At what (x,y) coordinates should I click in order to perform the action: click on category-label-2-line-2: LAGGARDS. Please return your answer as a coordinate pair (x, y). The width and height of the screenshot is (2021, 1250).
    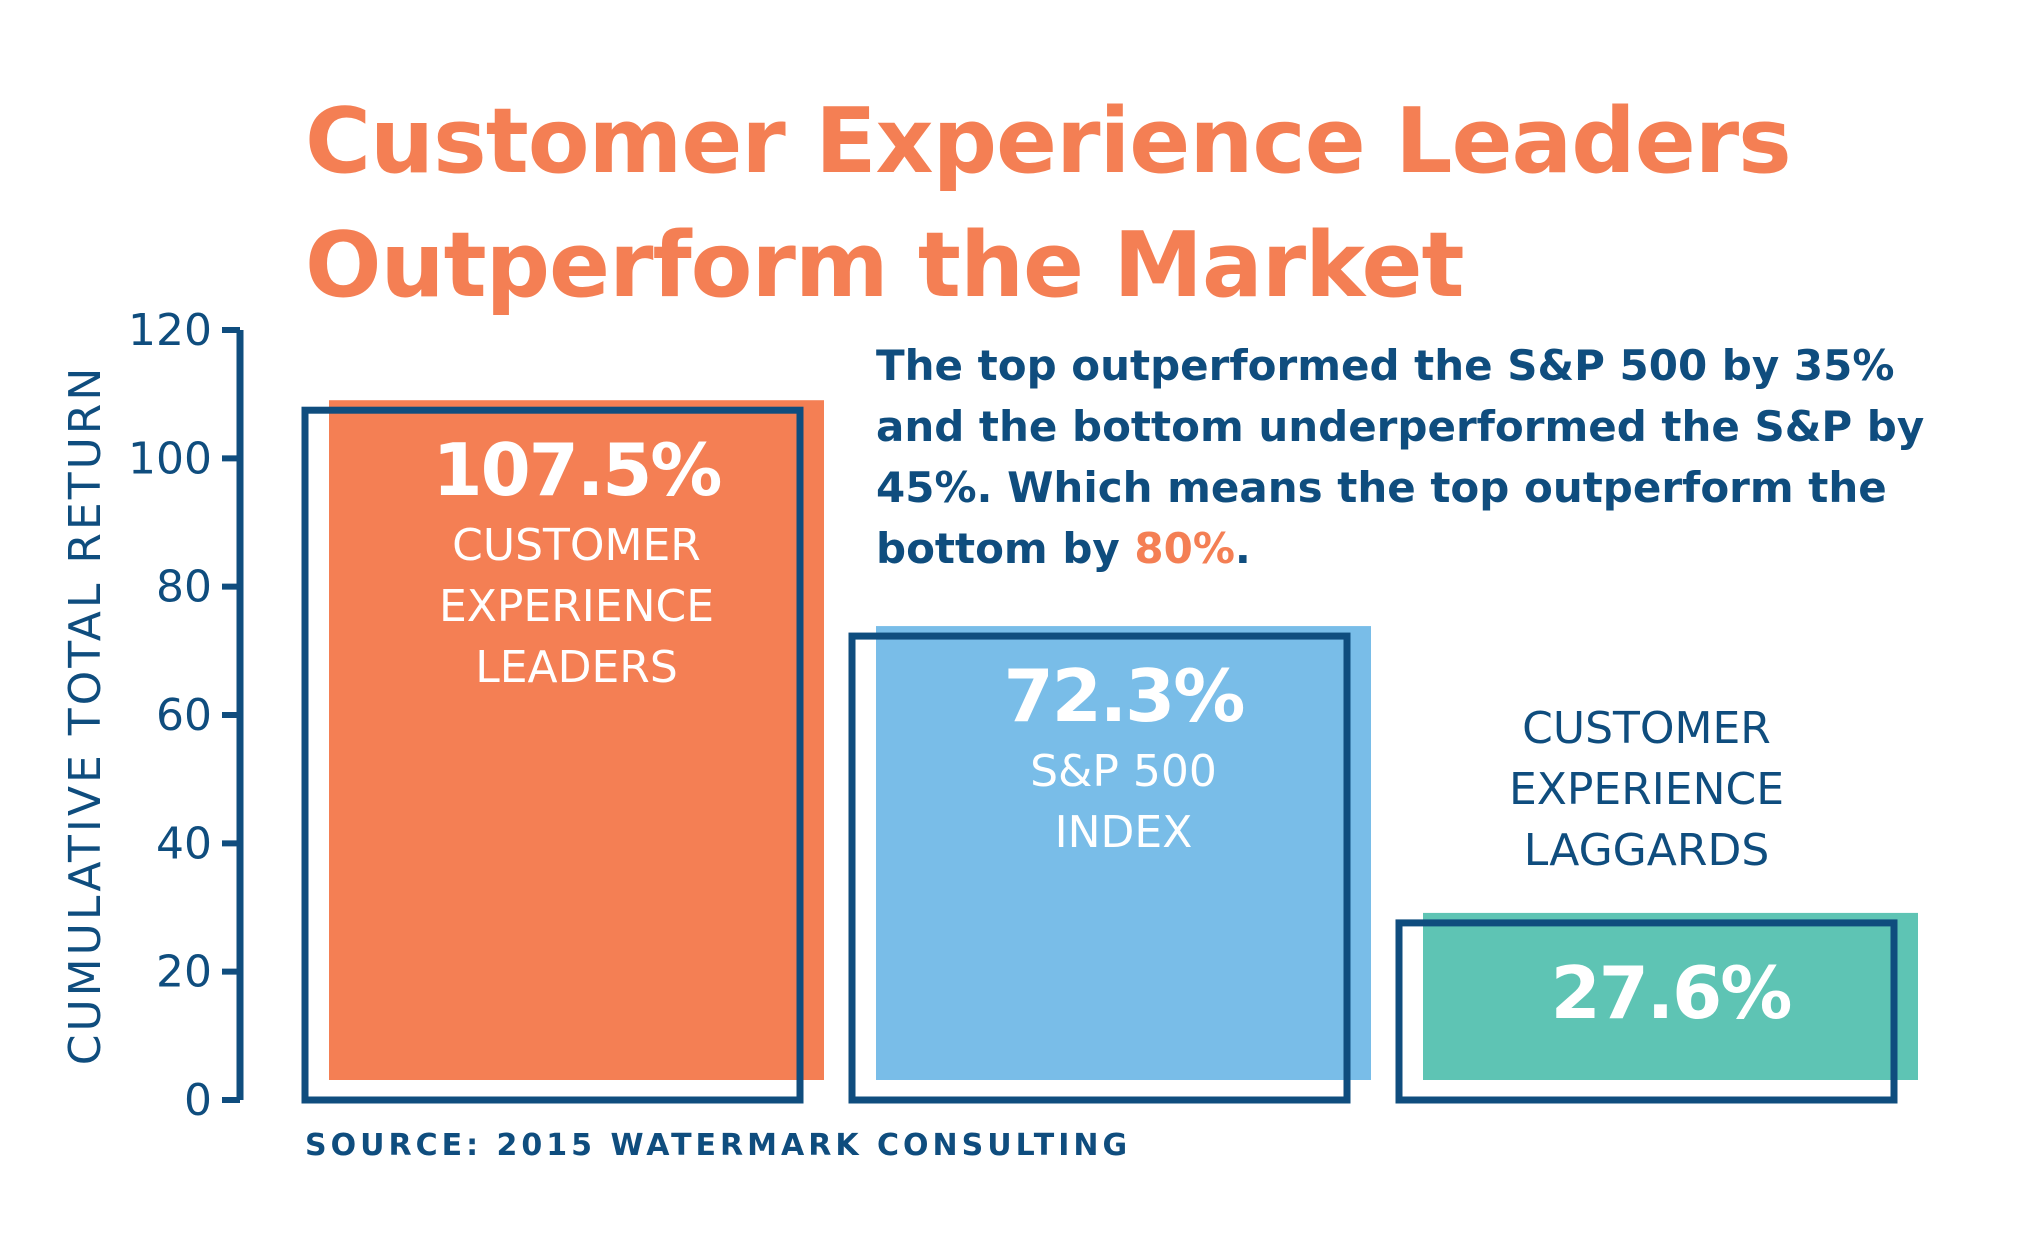
    Looking at the image, I should click on (1647, 850).